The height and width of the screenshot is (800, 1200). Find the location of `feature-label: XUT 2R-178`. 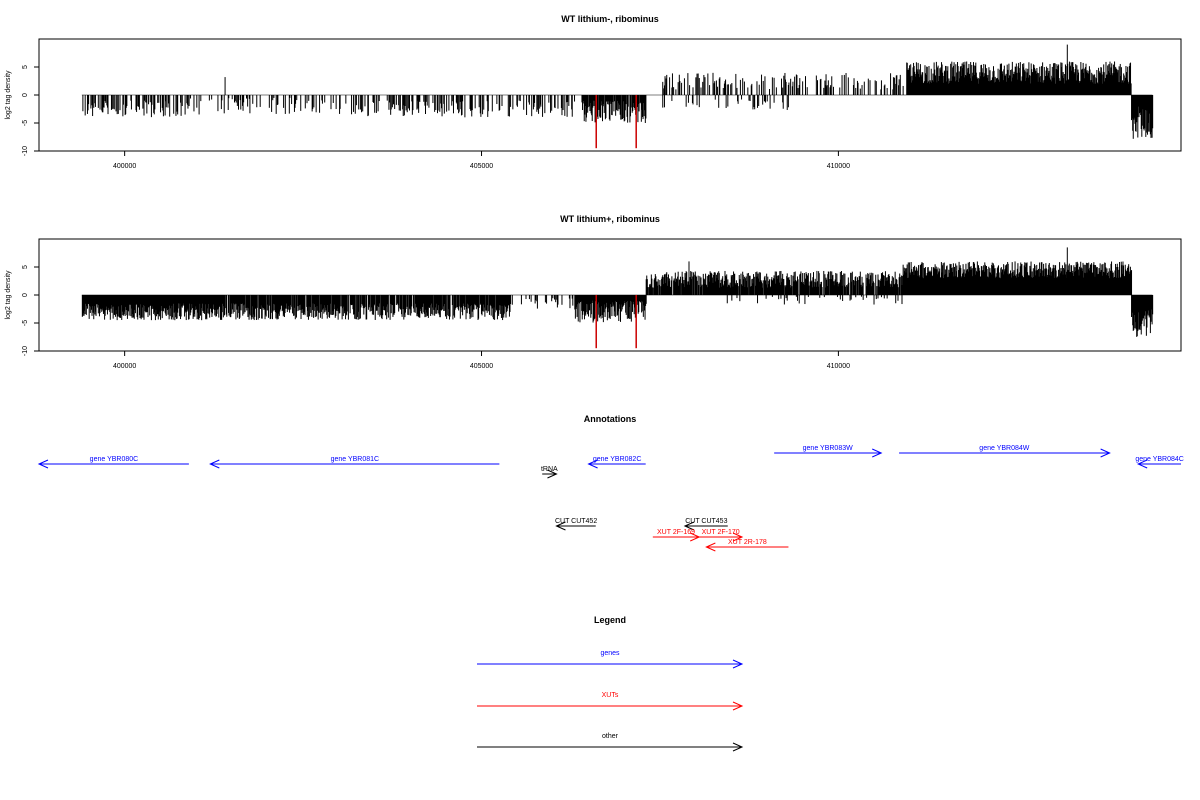

feature-label: XUT 2R-178 is located at coordinates (747, 542).